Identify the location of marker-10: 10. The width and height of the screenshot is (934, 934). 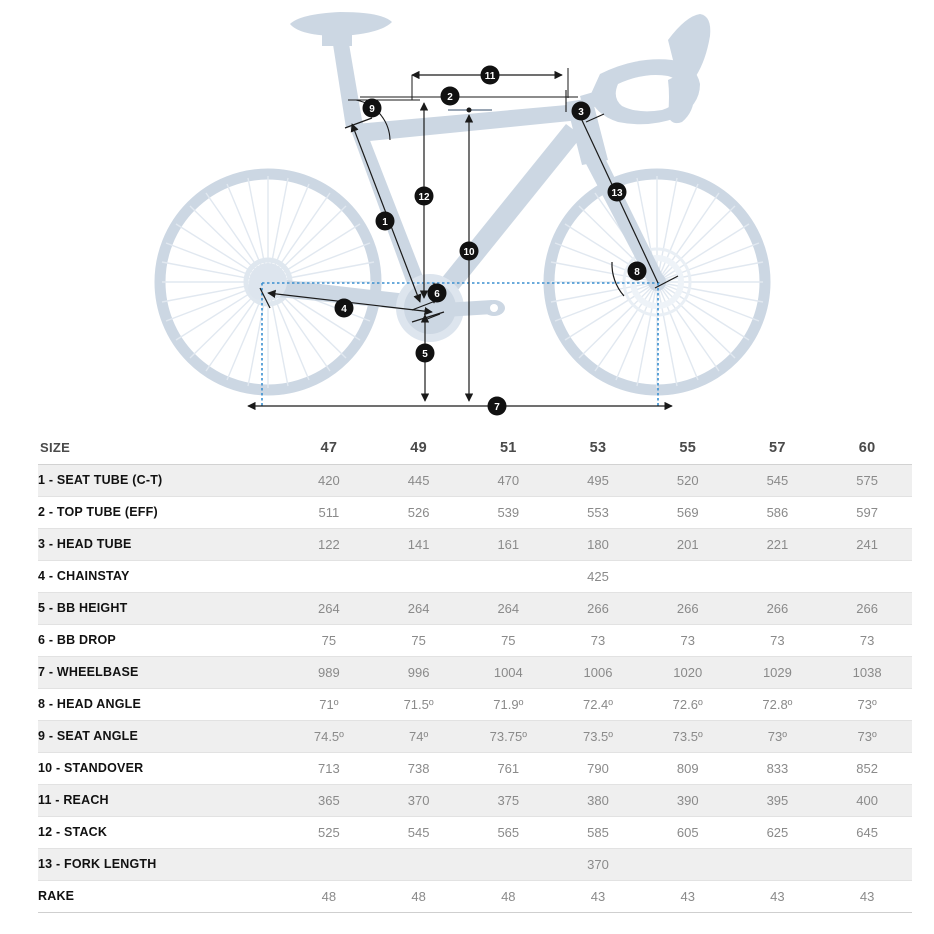
(469, 251).